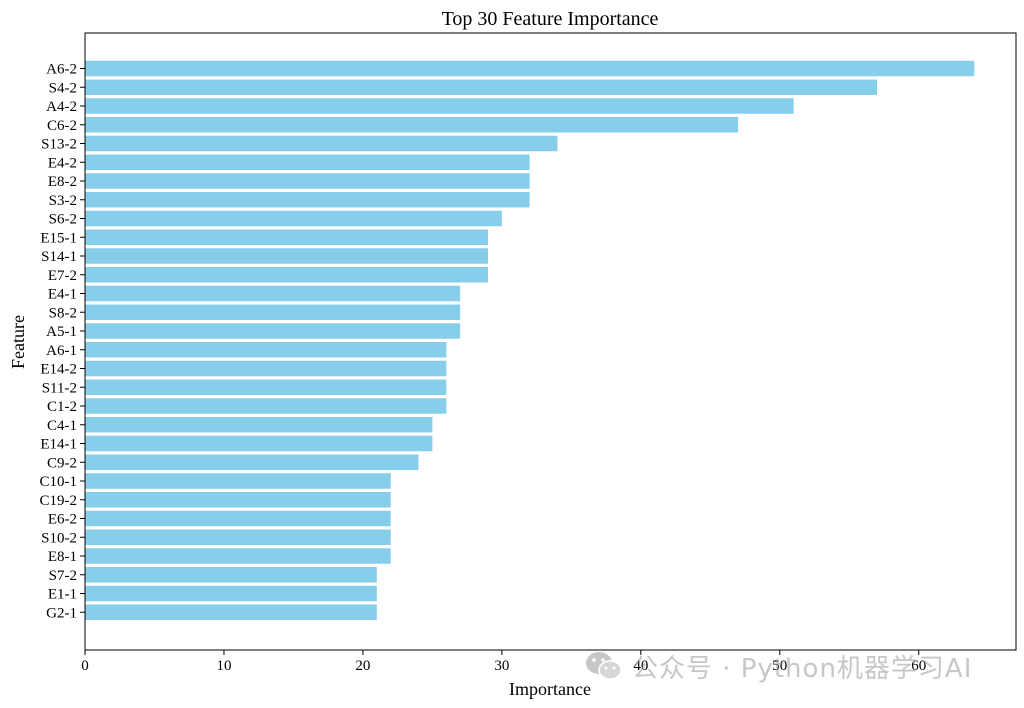  Describe the element at coordinates (63, 201) in the screenshot. I see `y-tick-label: S3-2` at that location.